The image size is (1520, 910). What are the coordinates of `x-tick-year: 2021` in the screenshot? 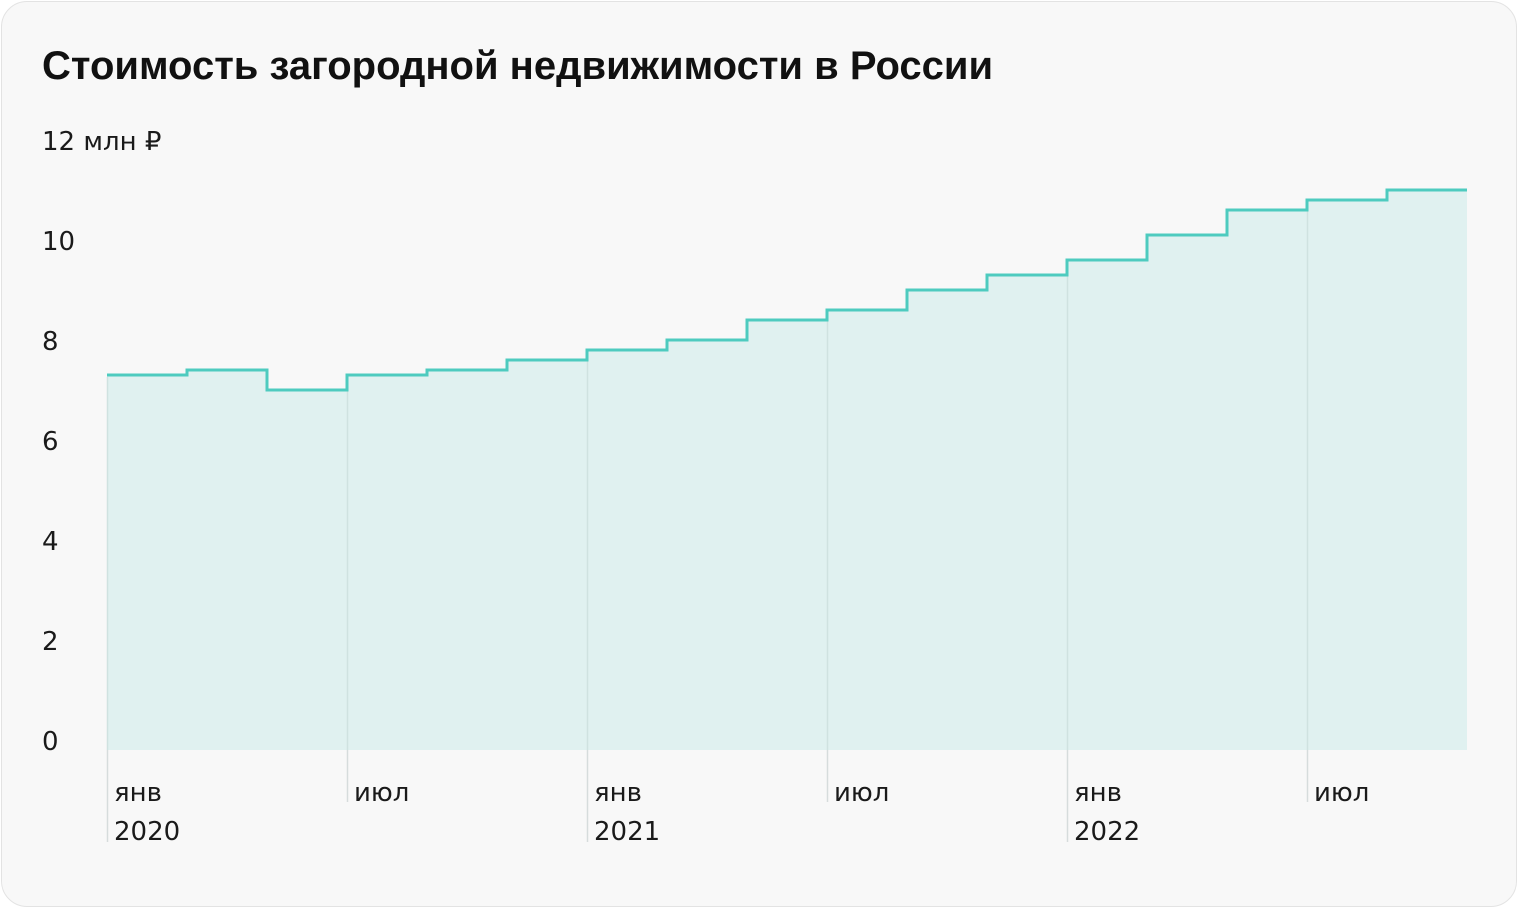 It's located at (627, 832).